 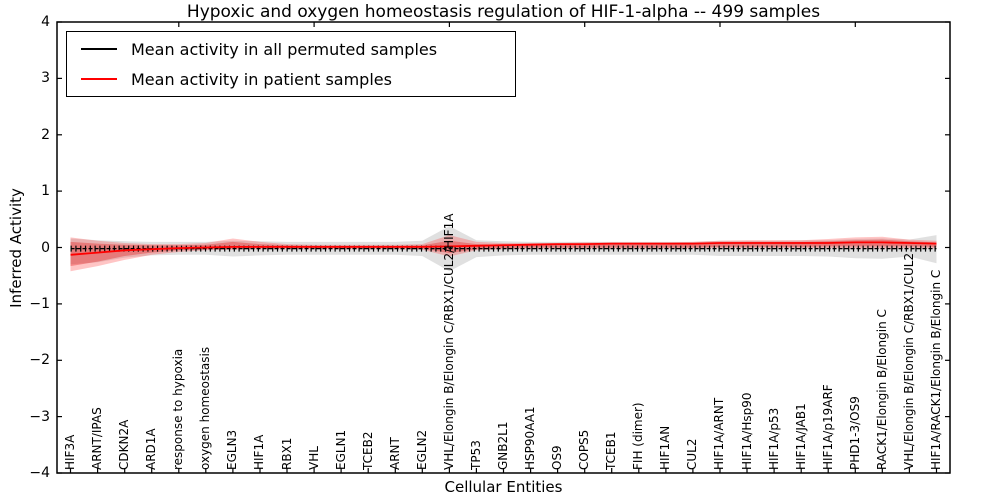 I want to click on x-tick-label: TP53, so click(x=475, y=455).